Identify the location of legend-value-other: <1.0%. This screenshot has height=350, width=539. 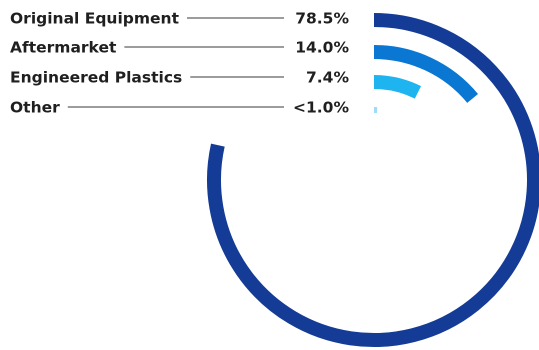
(321, 108).